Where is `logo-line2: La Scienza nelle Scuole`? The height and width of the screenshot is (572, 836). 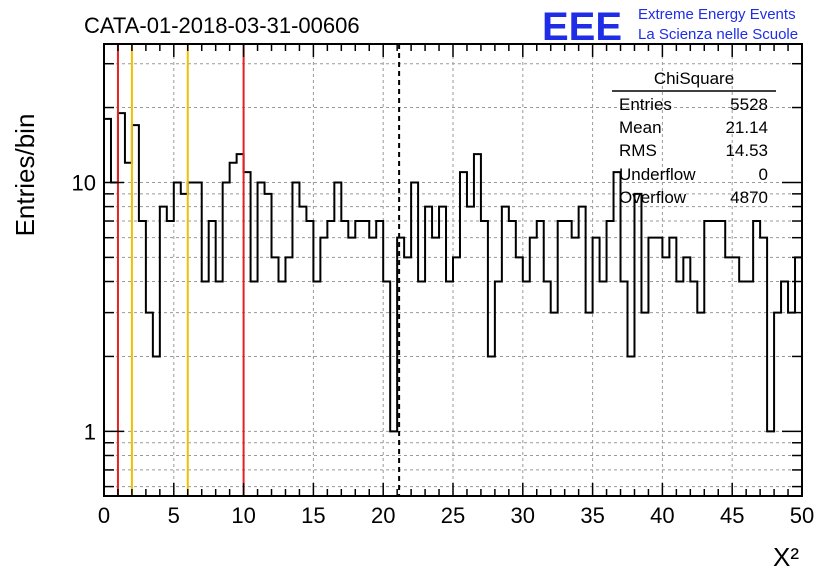 logo-line2: La Scienza nelle Scuole is located at coordinates (718, 34).